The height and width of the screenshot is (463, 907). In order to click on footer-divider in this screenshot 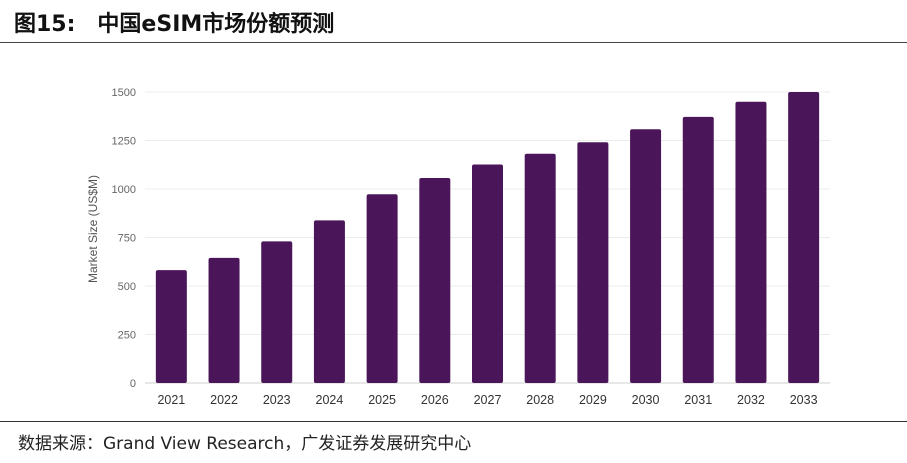, I will do `click(453, 421)`.